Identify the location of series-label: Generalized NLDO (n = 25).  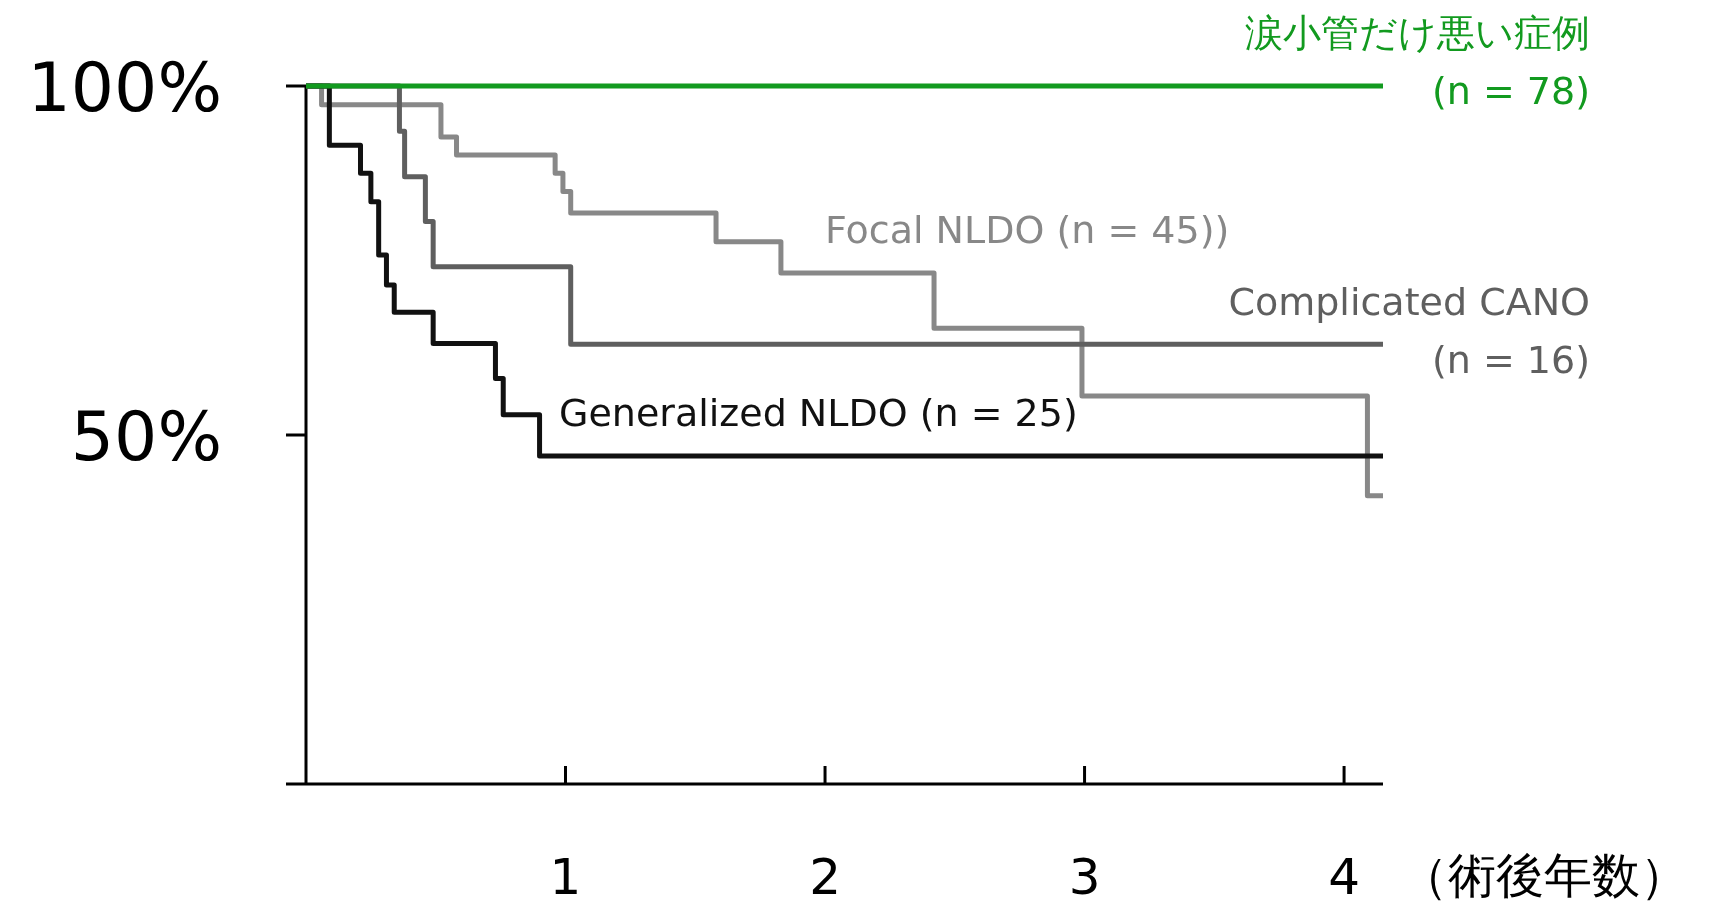
(818, 413).